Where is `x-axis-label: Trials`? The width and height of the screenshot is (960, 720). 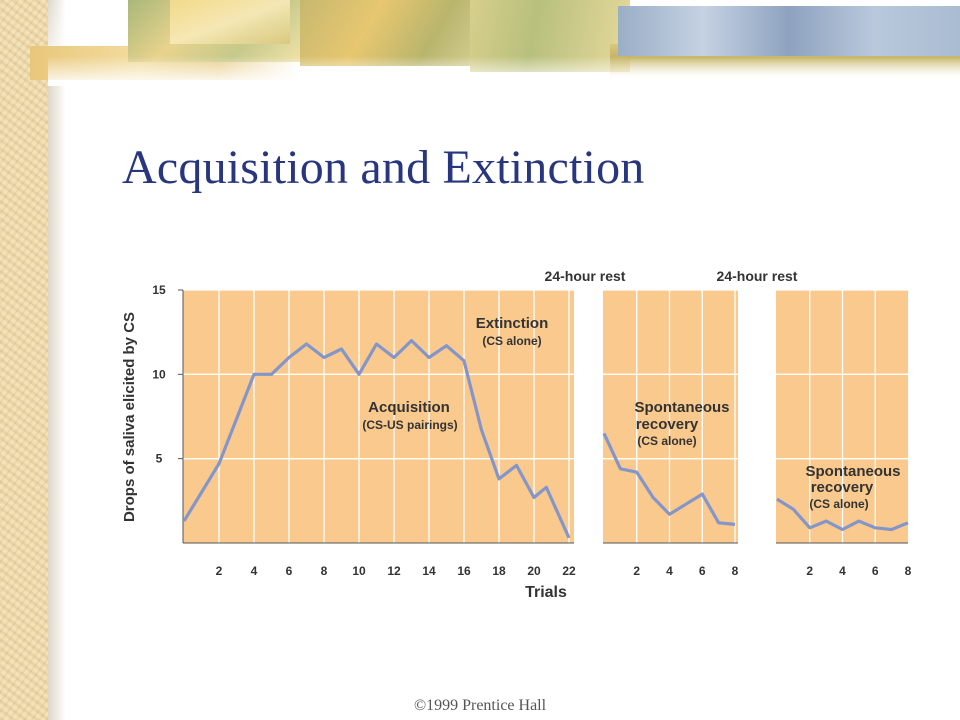
x-axis-label: Trials is located at coordinates (546, 592).